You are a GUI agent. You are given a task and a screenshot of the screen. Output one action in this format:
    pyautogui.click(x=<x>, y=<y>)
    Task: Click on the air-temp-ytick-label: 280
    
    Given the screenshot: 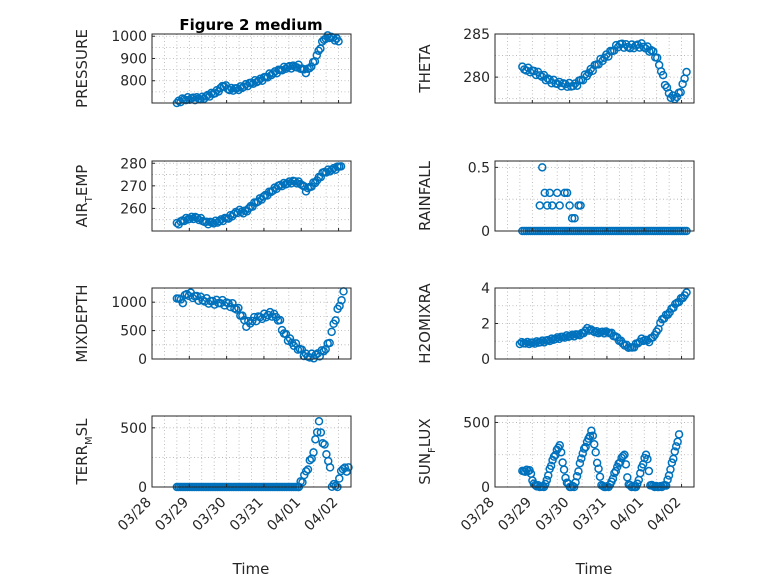 What is the action you would take?
    pyautogui.click(x=133, y=164)
    